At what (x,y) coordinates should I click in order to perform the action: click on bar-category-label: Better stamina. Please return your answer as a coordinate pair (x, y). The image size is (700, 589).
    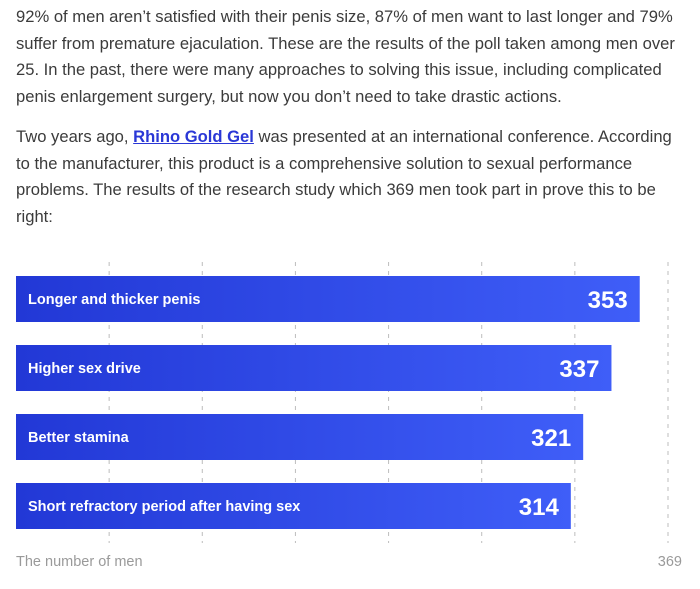
    Looking at the image, I should click on (79, 438).